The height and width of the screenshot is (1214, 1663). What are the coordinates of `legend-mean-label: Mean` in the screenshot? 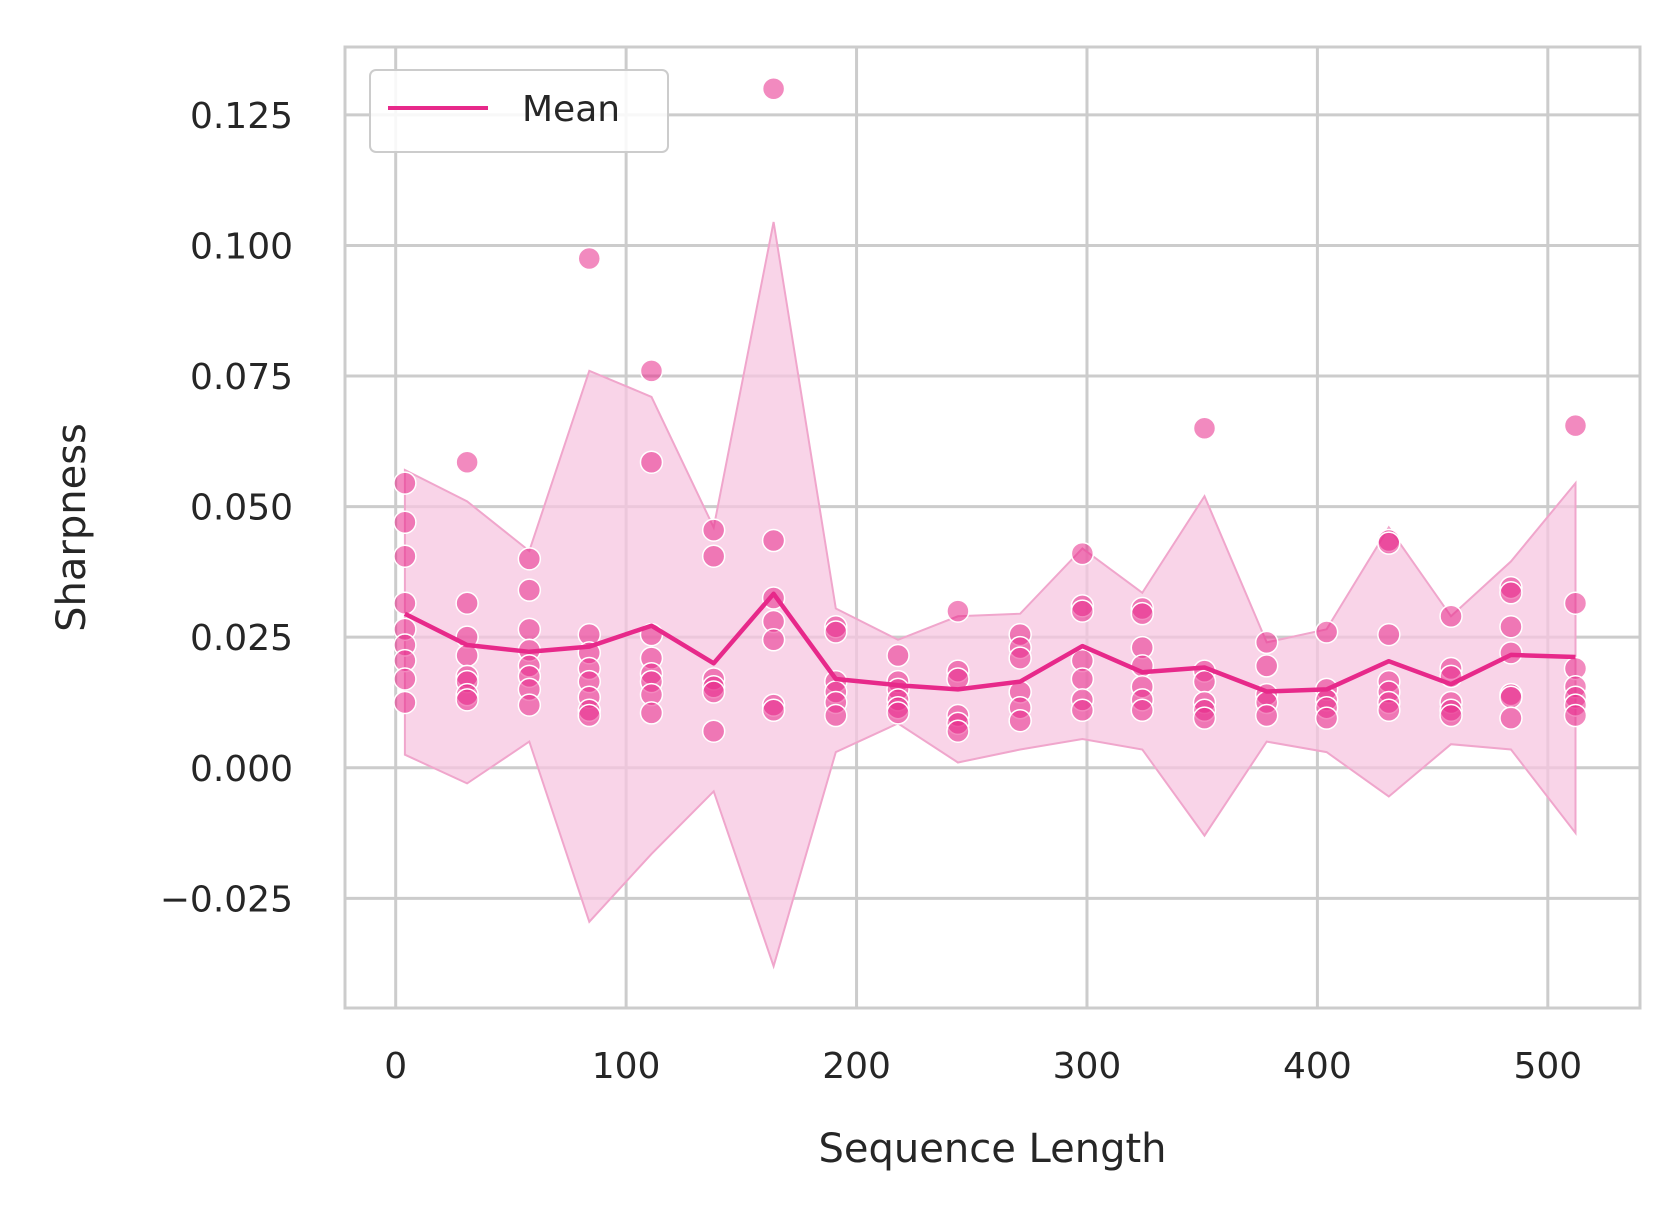 It's located at (571, 109).